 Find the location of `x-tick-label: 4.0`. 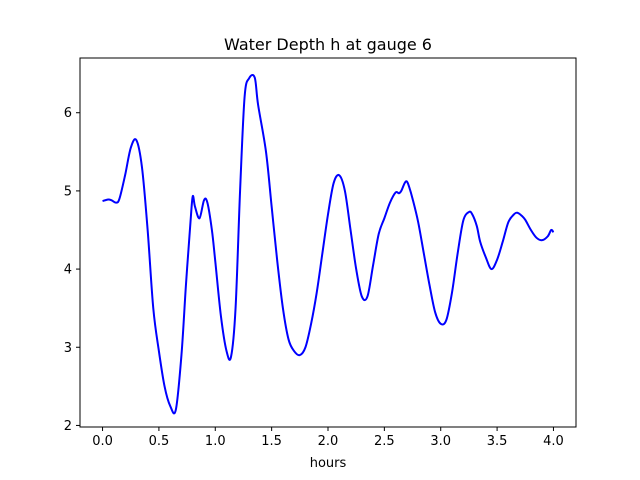

x-tick-label: 4.0 is located at coordinates (553, 441).